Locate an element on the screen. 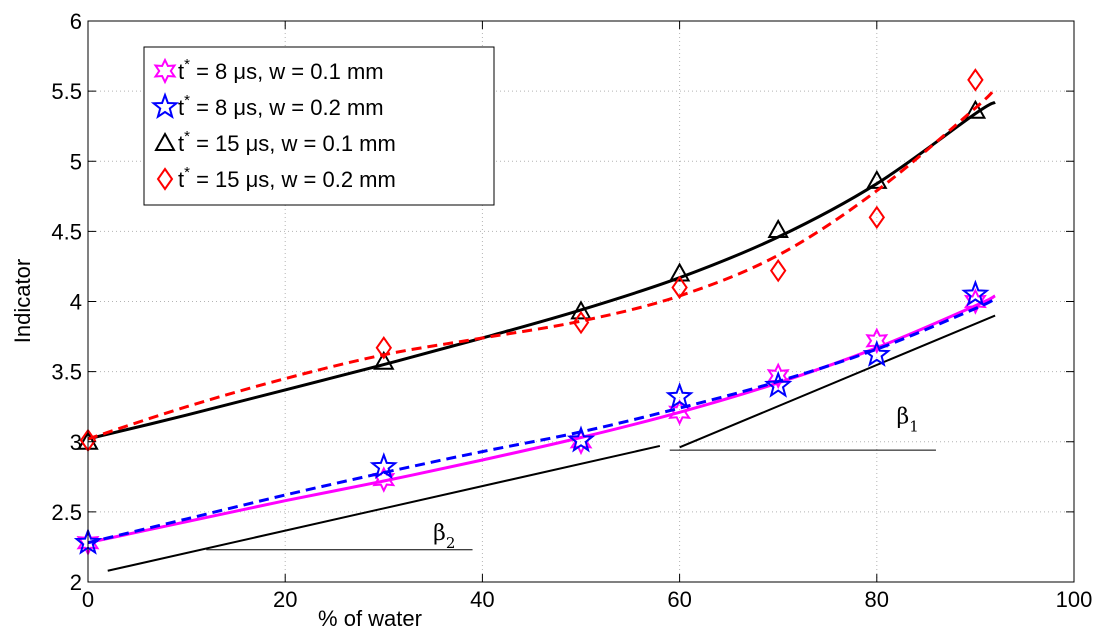 This screenshot has height=633, width=1109. legend-box is located at coordinates (319, 126).